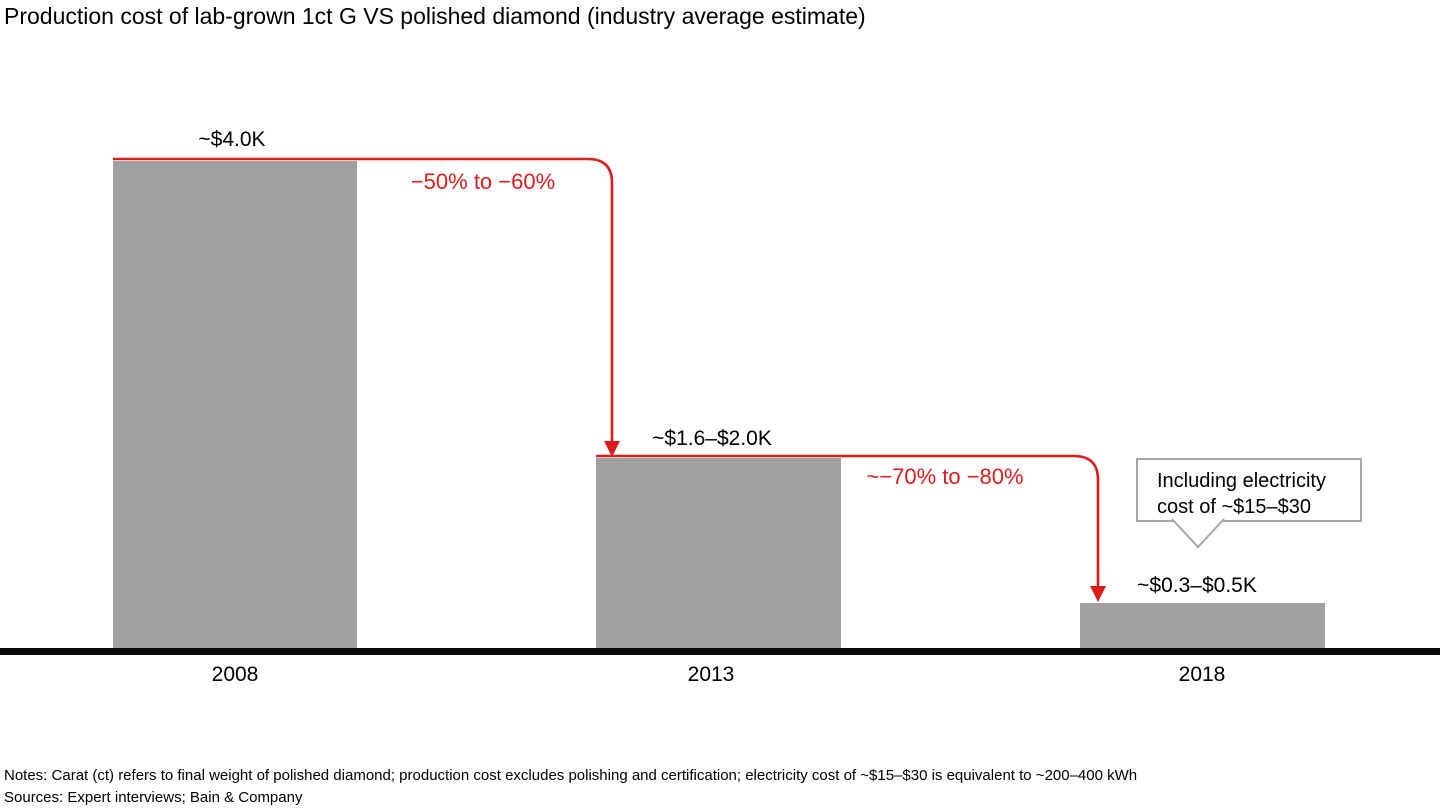  I want to click on x-tick-2008: 2008, so click(235, 674).